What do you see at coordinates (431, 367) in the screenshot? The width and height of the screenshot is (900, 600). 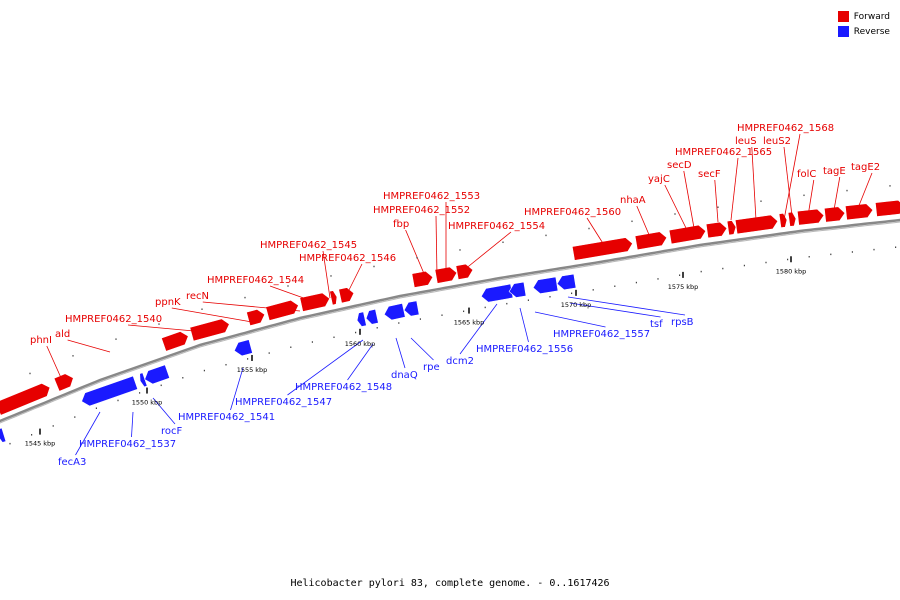 I see `reverse-gene-label-rpe: rpe` at bounding box center [431, 367].